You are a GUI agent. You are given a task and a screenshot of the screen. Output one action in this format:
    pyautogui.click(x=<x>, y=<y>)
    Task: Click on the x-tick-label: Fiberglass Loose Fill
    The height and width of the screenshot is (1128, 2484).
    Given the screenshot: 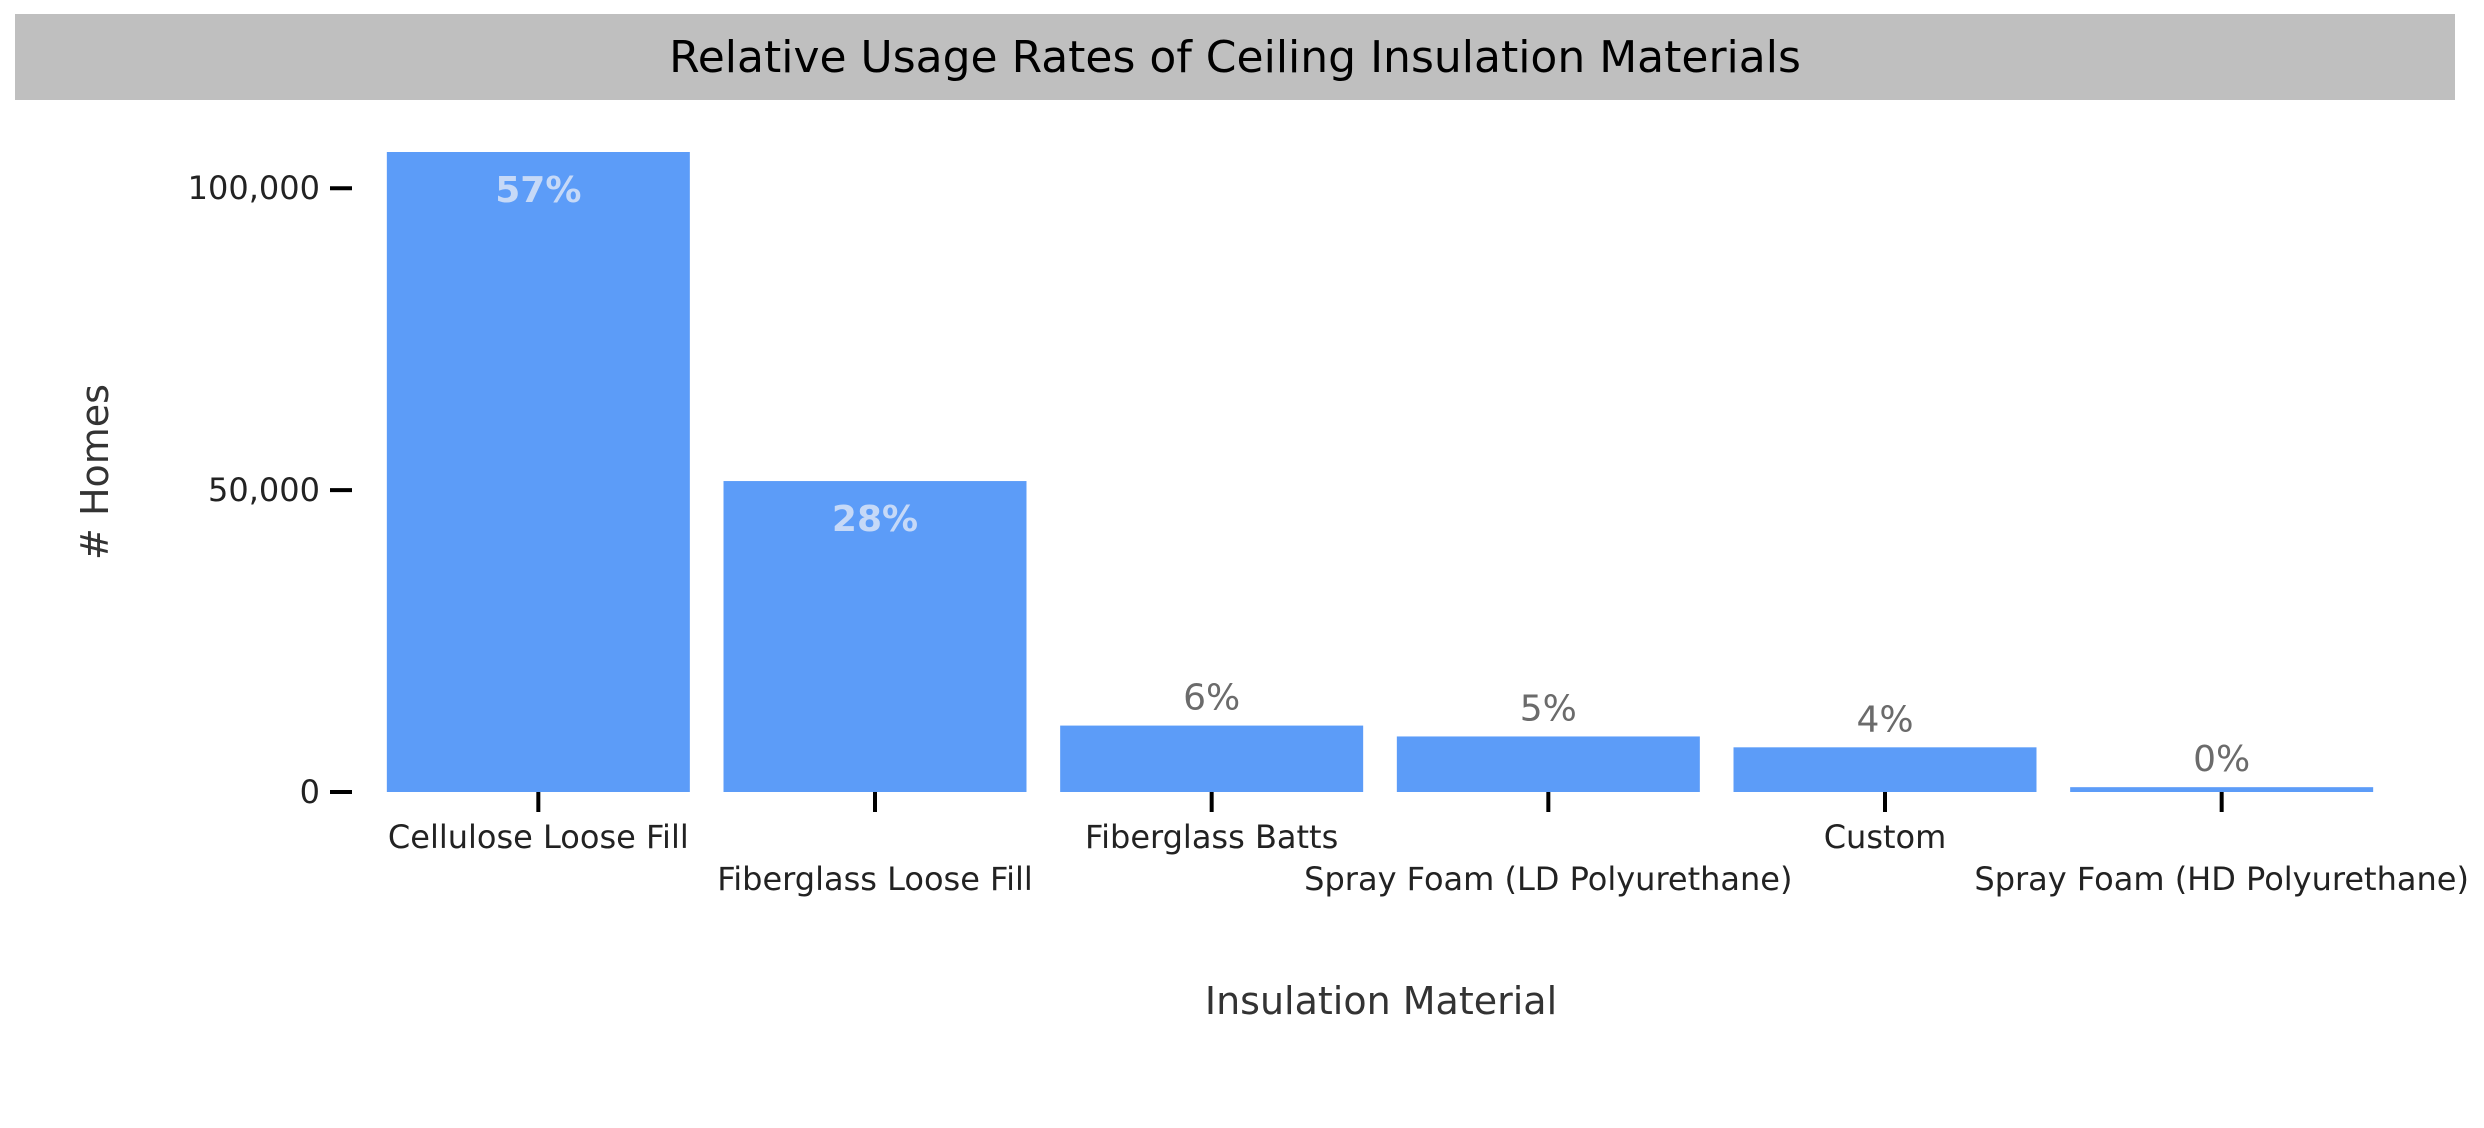 What is the action you would take?
    pyautogui.click(x=875, y=879)
    